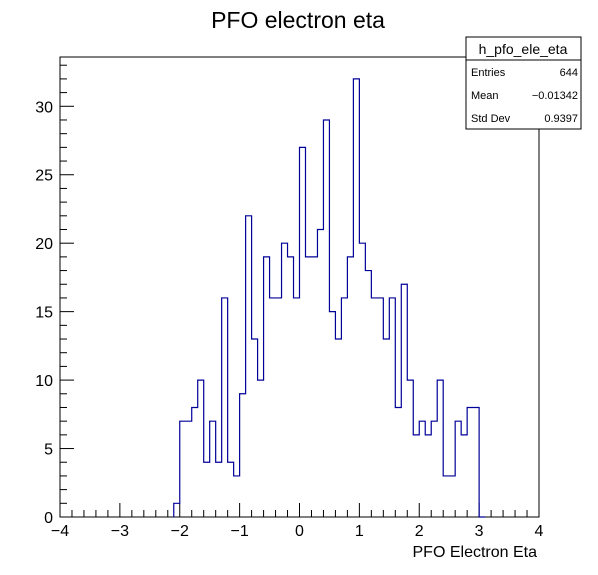 Image resolution: width=598 pixels, height=575 pixels. I want to click on x-tick-label: −1, so click(240, 531).